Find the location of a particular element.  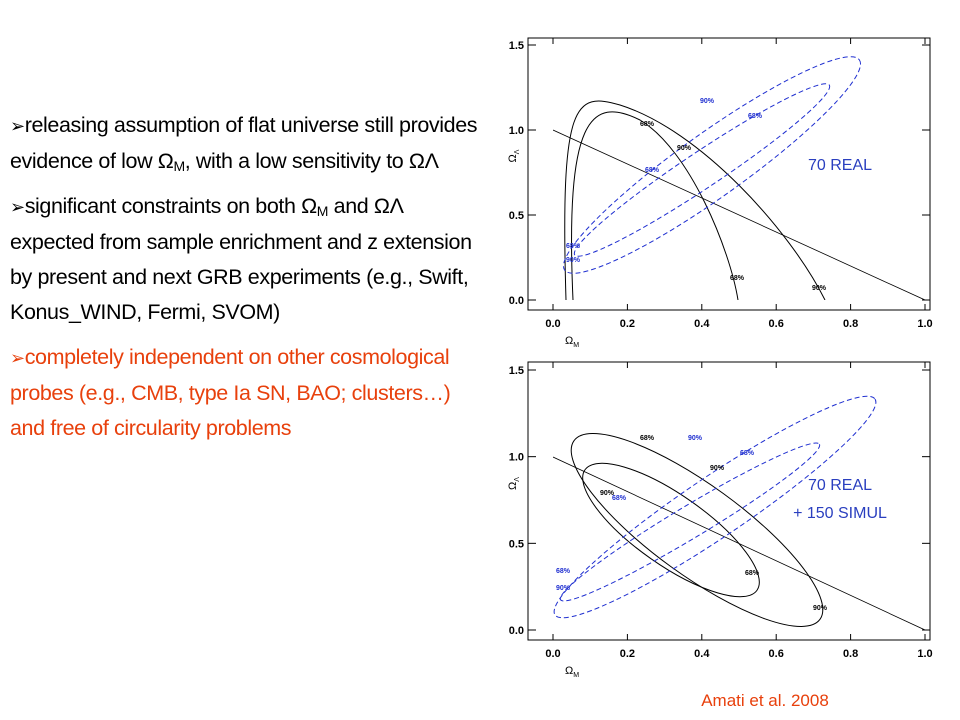

bullet-text: , with a low sensitivity to is located at coordinates (296, 161).